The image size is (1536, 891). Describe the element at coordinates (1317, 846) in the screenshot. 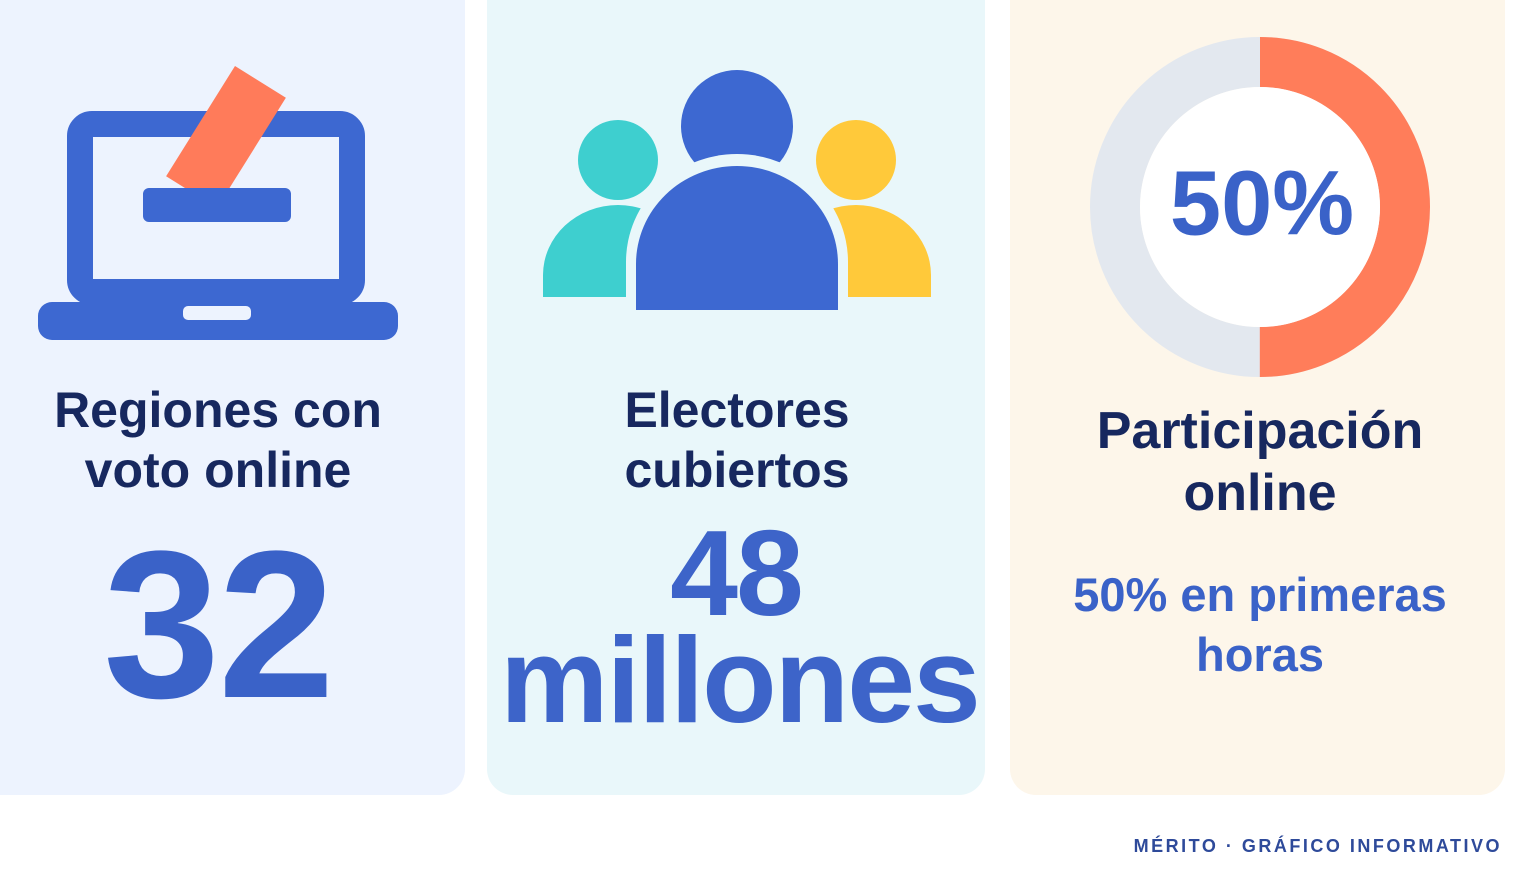

I see `footer: MÉRITO · GRÁFICO INFORMATIVO` at that location.